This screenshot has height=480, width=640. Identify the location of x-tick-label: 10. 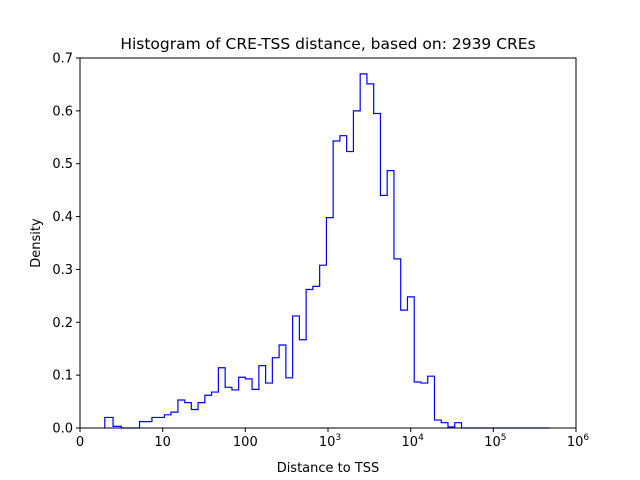
(162, 442).